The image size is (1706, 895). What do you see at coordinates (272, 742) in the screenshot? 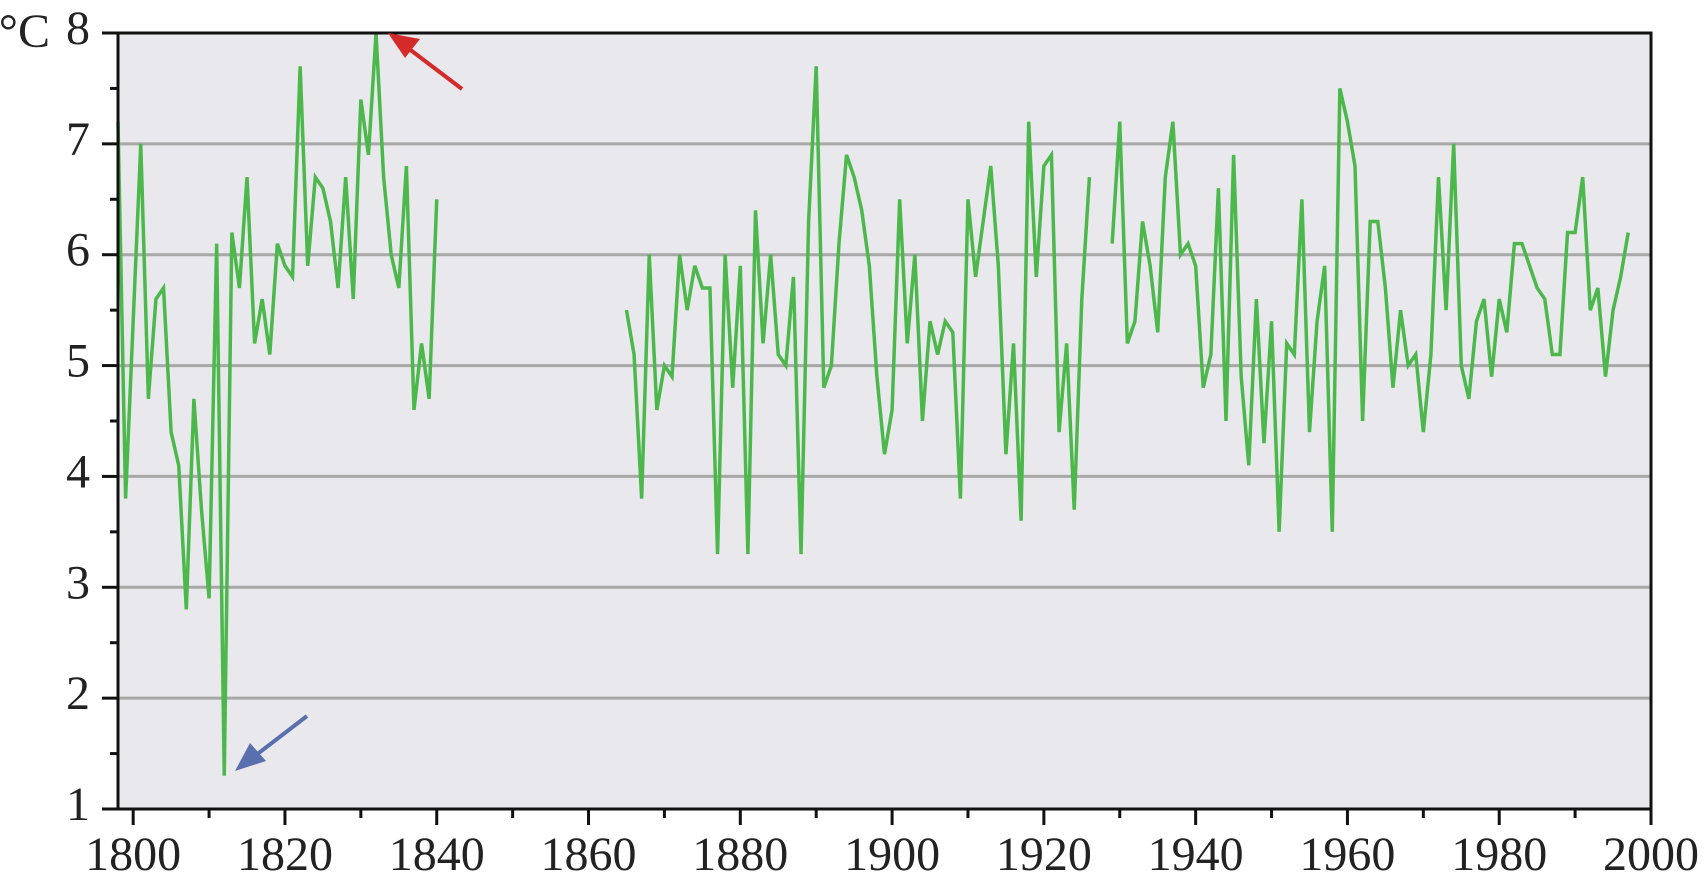
I see `min-arrow` at bounding box center [272, 742].